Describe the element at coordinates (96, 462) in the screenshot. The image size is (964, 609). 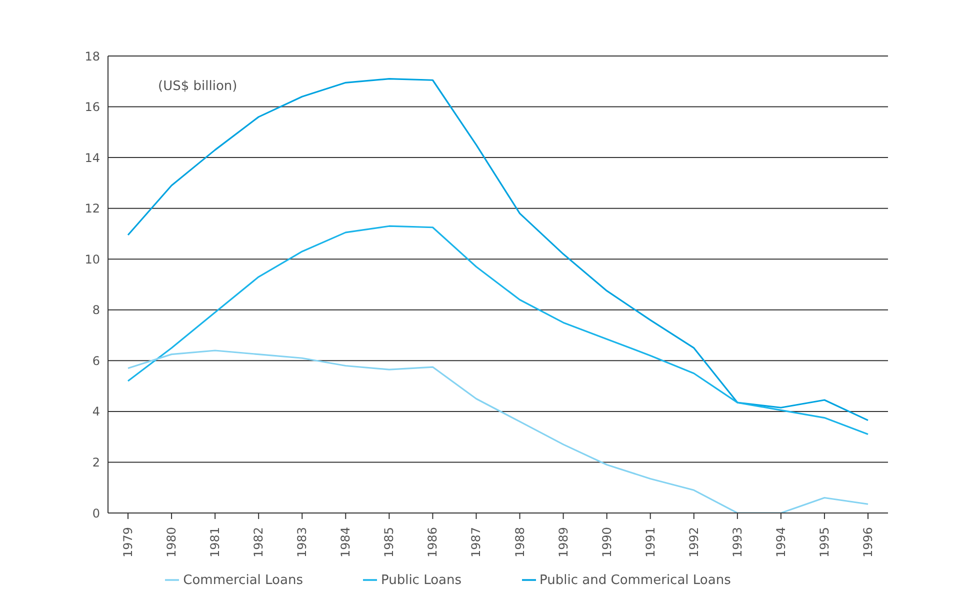
I see `y-tick-label: 2` at that location.